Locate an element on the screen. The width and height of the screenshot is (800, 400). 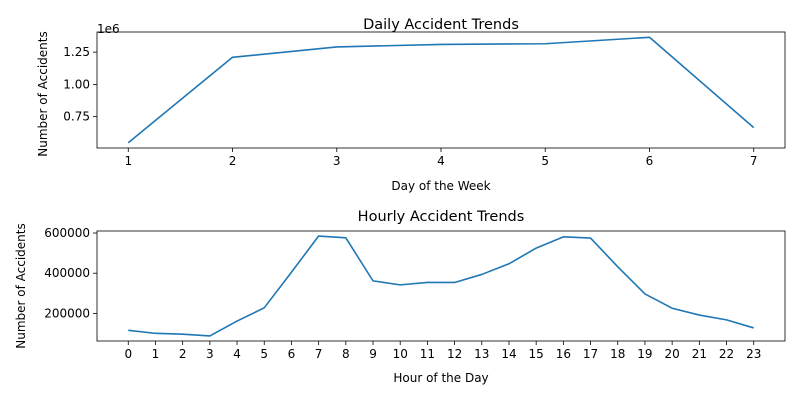
x-tick-label: 20 is located at coordinates (672, 354).